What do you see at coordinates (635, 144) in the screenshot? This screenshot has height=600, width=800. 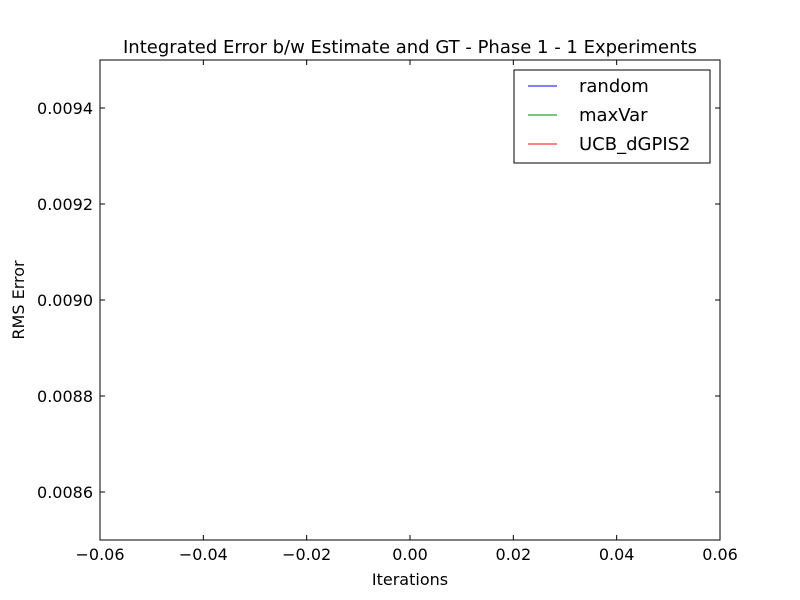 I see `legend-label: UCB_dGPIS2` at bounding box center [635, 144].